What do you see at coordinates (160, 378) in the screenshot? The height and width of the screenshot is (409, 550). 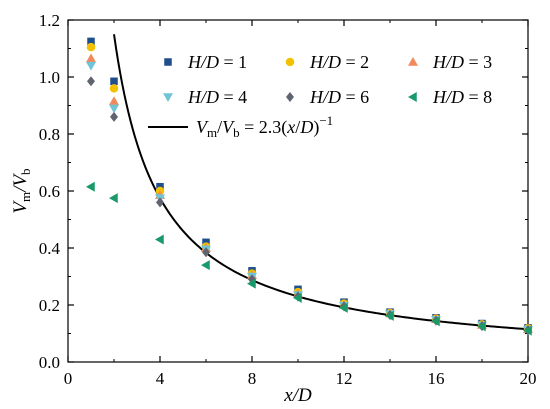 I see `x-tick-label: 4` at bounding box center [160, 378].